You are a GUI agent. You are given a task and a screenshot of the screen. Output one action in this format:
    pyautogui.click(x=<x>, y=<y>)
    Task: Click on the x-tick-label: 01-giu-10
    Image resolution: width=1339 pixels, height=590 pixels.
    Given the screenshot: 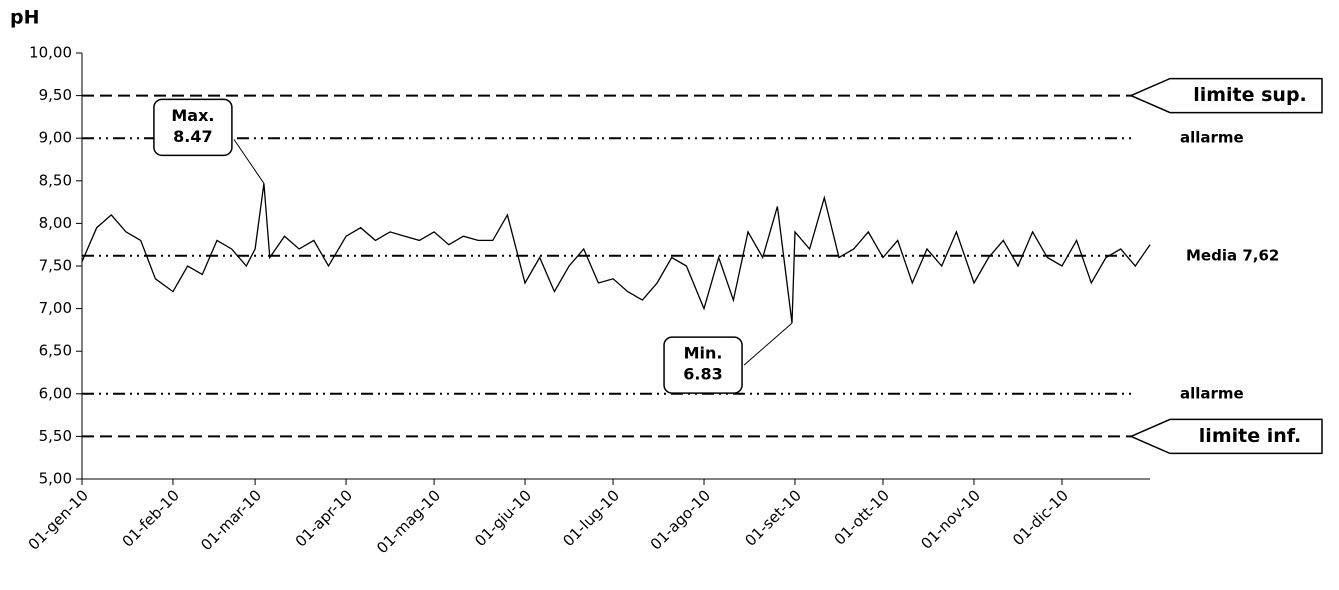 What is the action you would take?
    pyautogui.click(x=503, y=518)
    